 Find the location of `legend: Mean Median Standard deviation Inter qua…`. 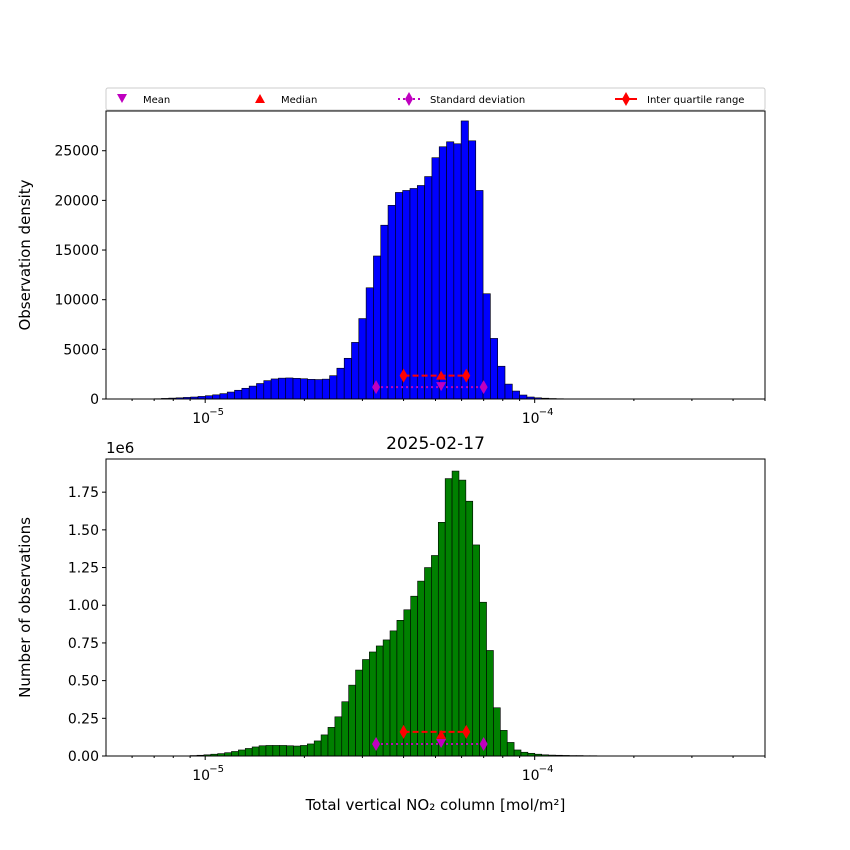

legend: Mean Median Standard deviation Inter qua… is located at coordinates (435, 99).